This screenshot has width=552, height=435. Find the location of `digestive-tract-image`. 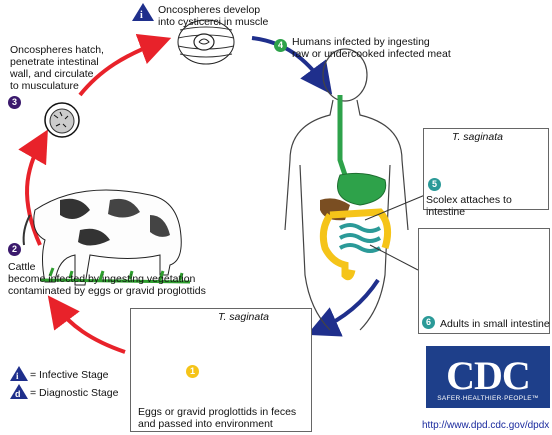

digestive-tract-image is located at coordinates (355, 188).